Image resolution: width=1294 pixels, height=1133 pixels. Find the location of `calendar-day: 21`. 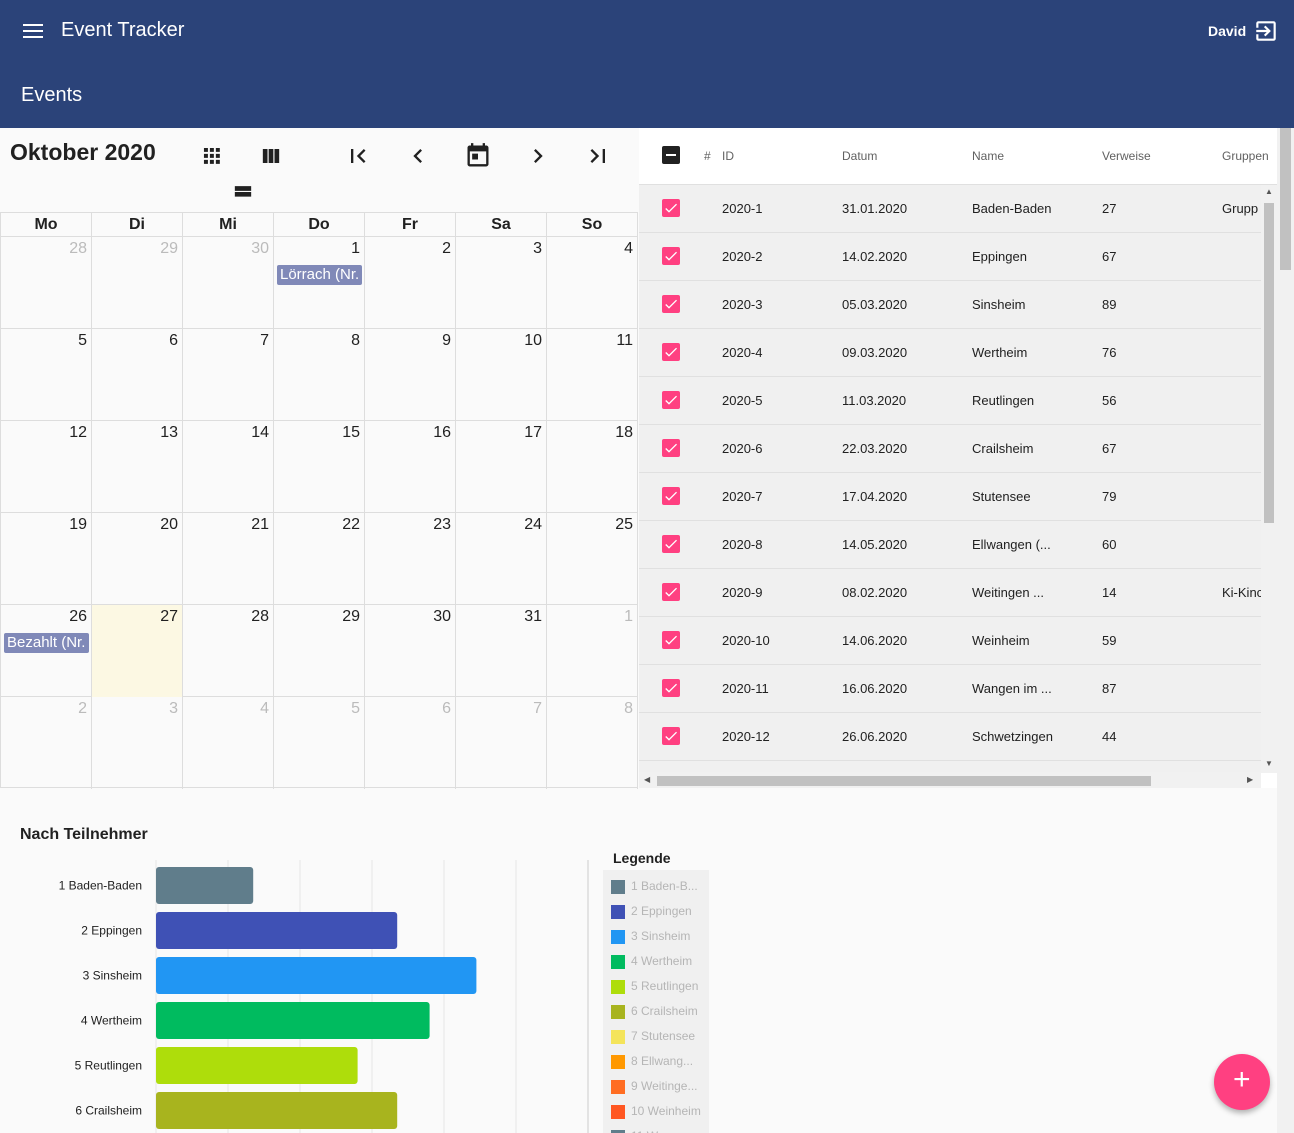

calendar-day: 21 is located at coordinates (228, 559).